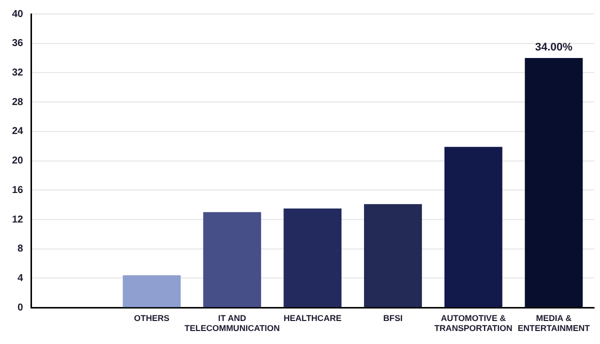 This screenshot has height=344, width=600. Describe the element at coordinates (313, 318) in the screenshot. I see `x-tick-label: HEALTHCARE` at that location.